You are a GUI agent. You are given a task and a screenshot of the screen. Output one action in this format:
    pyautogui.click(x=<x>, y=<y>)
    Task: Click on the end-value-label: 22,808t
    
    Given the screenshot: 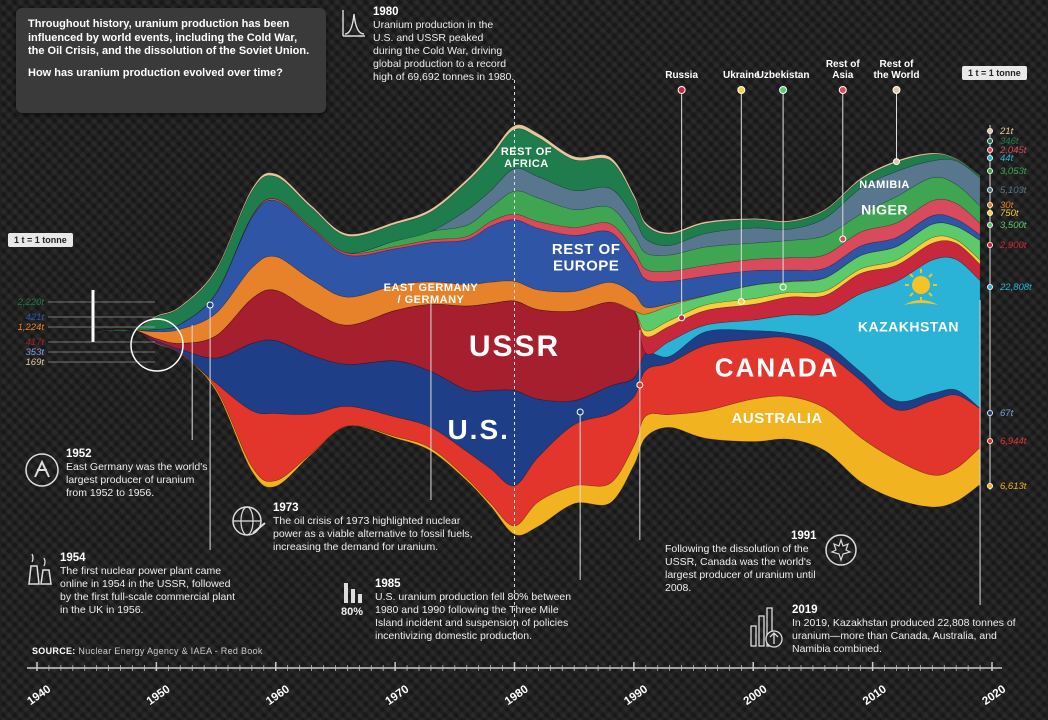 What is the action you would take?
    pyautogui.click(x=1015, y=287)
    